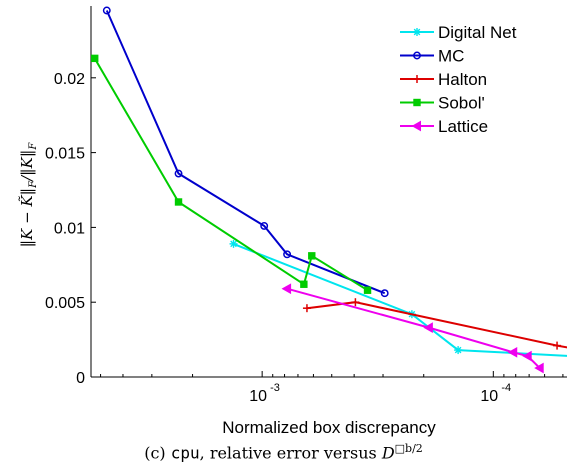  Describe the element at coordinates (506, 388) in the screenshot. I see `x-tick-exponent: -4` at that location.